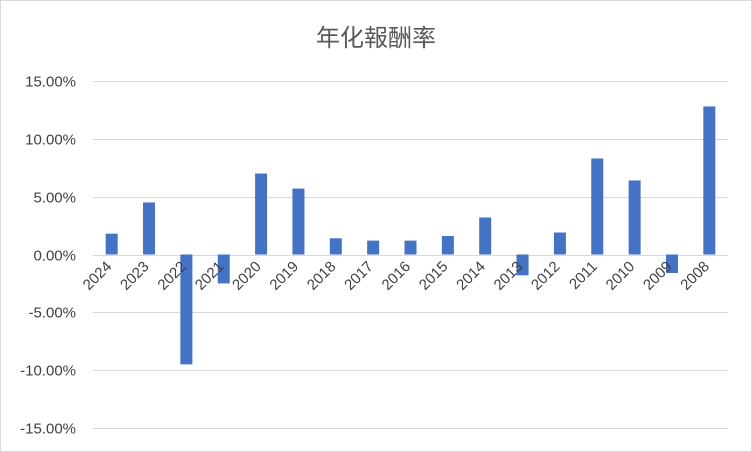 The image size is (752, 452). I want to click on x-category-label: 2014, so click(471, 276).